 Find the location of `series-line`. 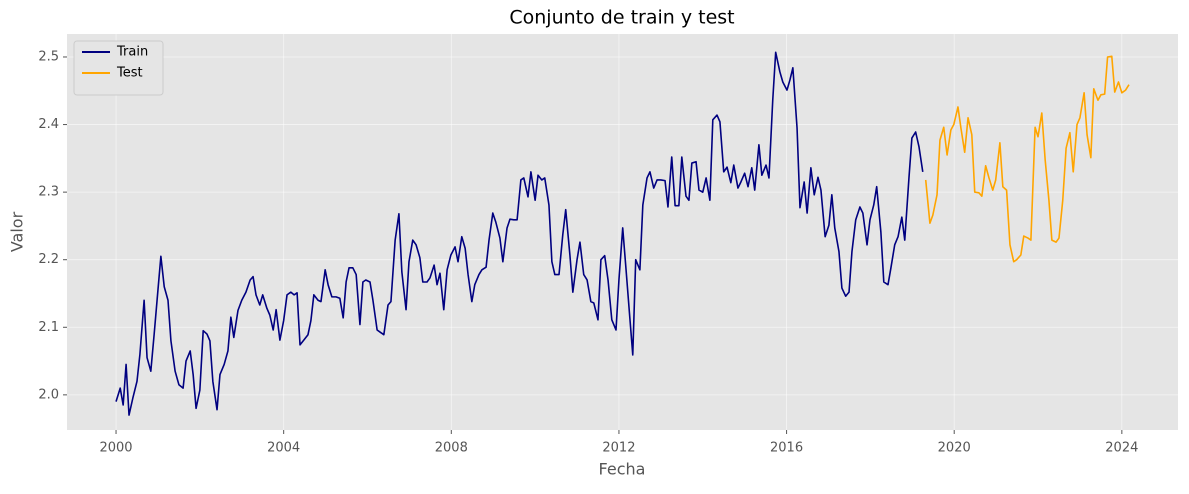

series-line is located at coordinates (1027, 159).